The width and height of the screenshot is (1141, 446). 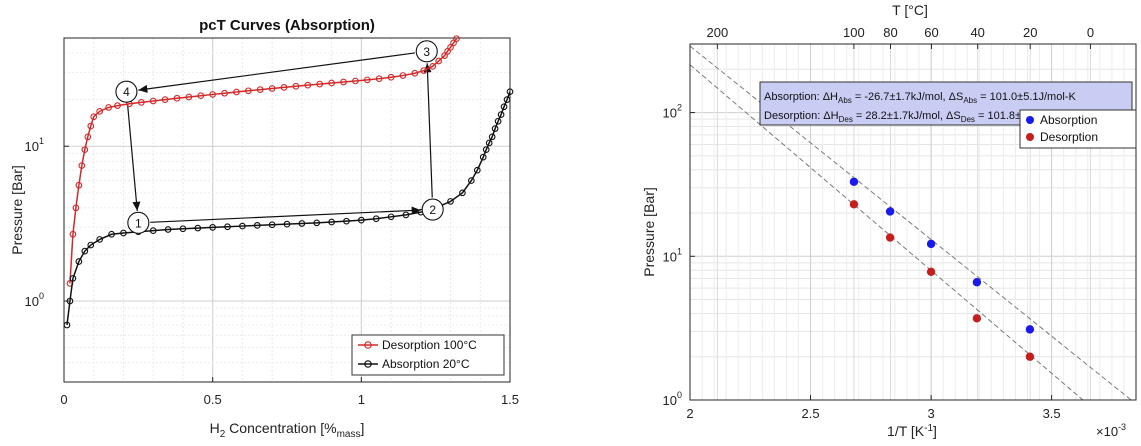 I want to click on desorption-point, so click(x=890, y=237).